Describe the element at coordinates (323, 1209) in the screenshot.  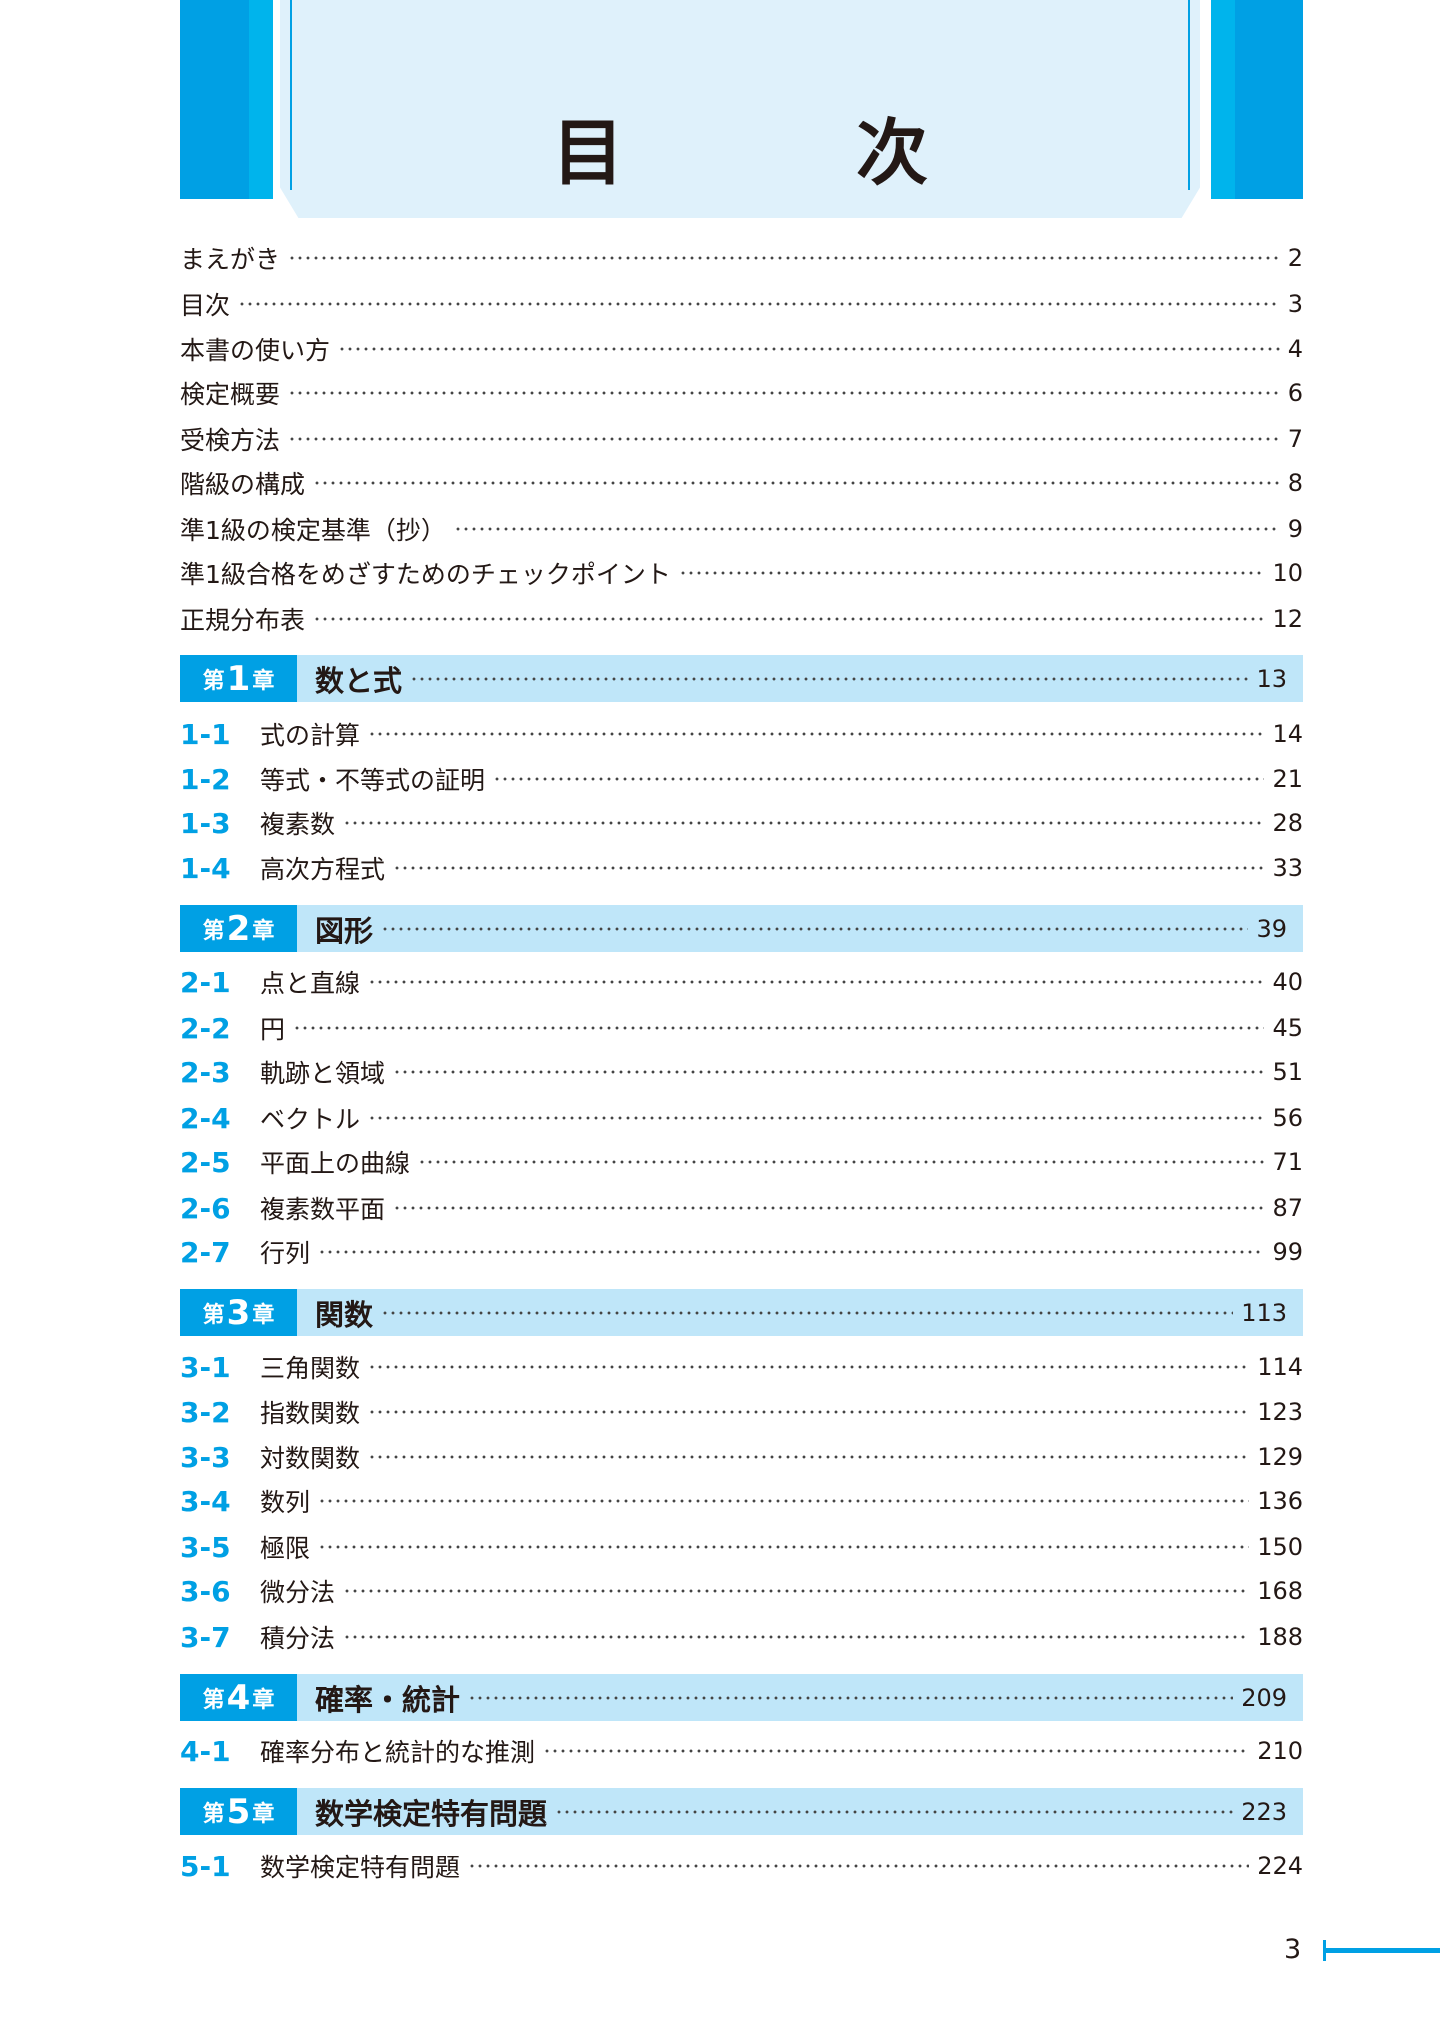
I see `section-label: 複素数平面` at that location.